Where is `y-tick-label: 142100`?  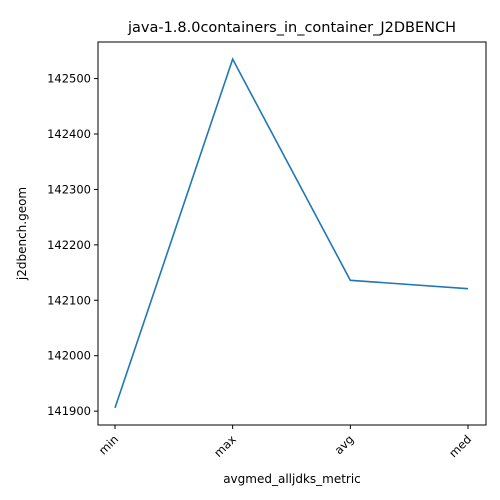
y-tick-label: 142100 is located at coordinates (69, 300).